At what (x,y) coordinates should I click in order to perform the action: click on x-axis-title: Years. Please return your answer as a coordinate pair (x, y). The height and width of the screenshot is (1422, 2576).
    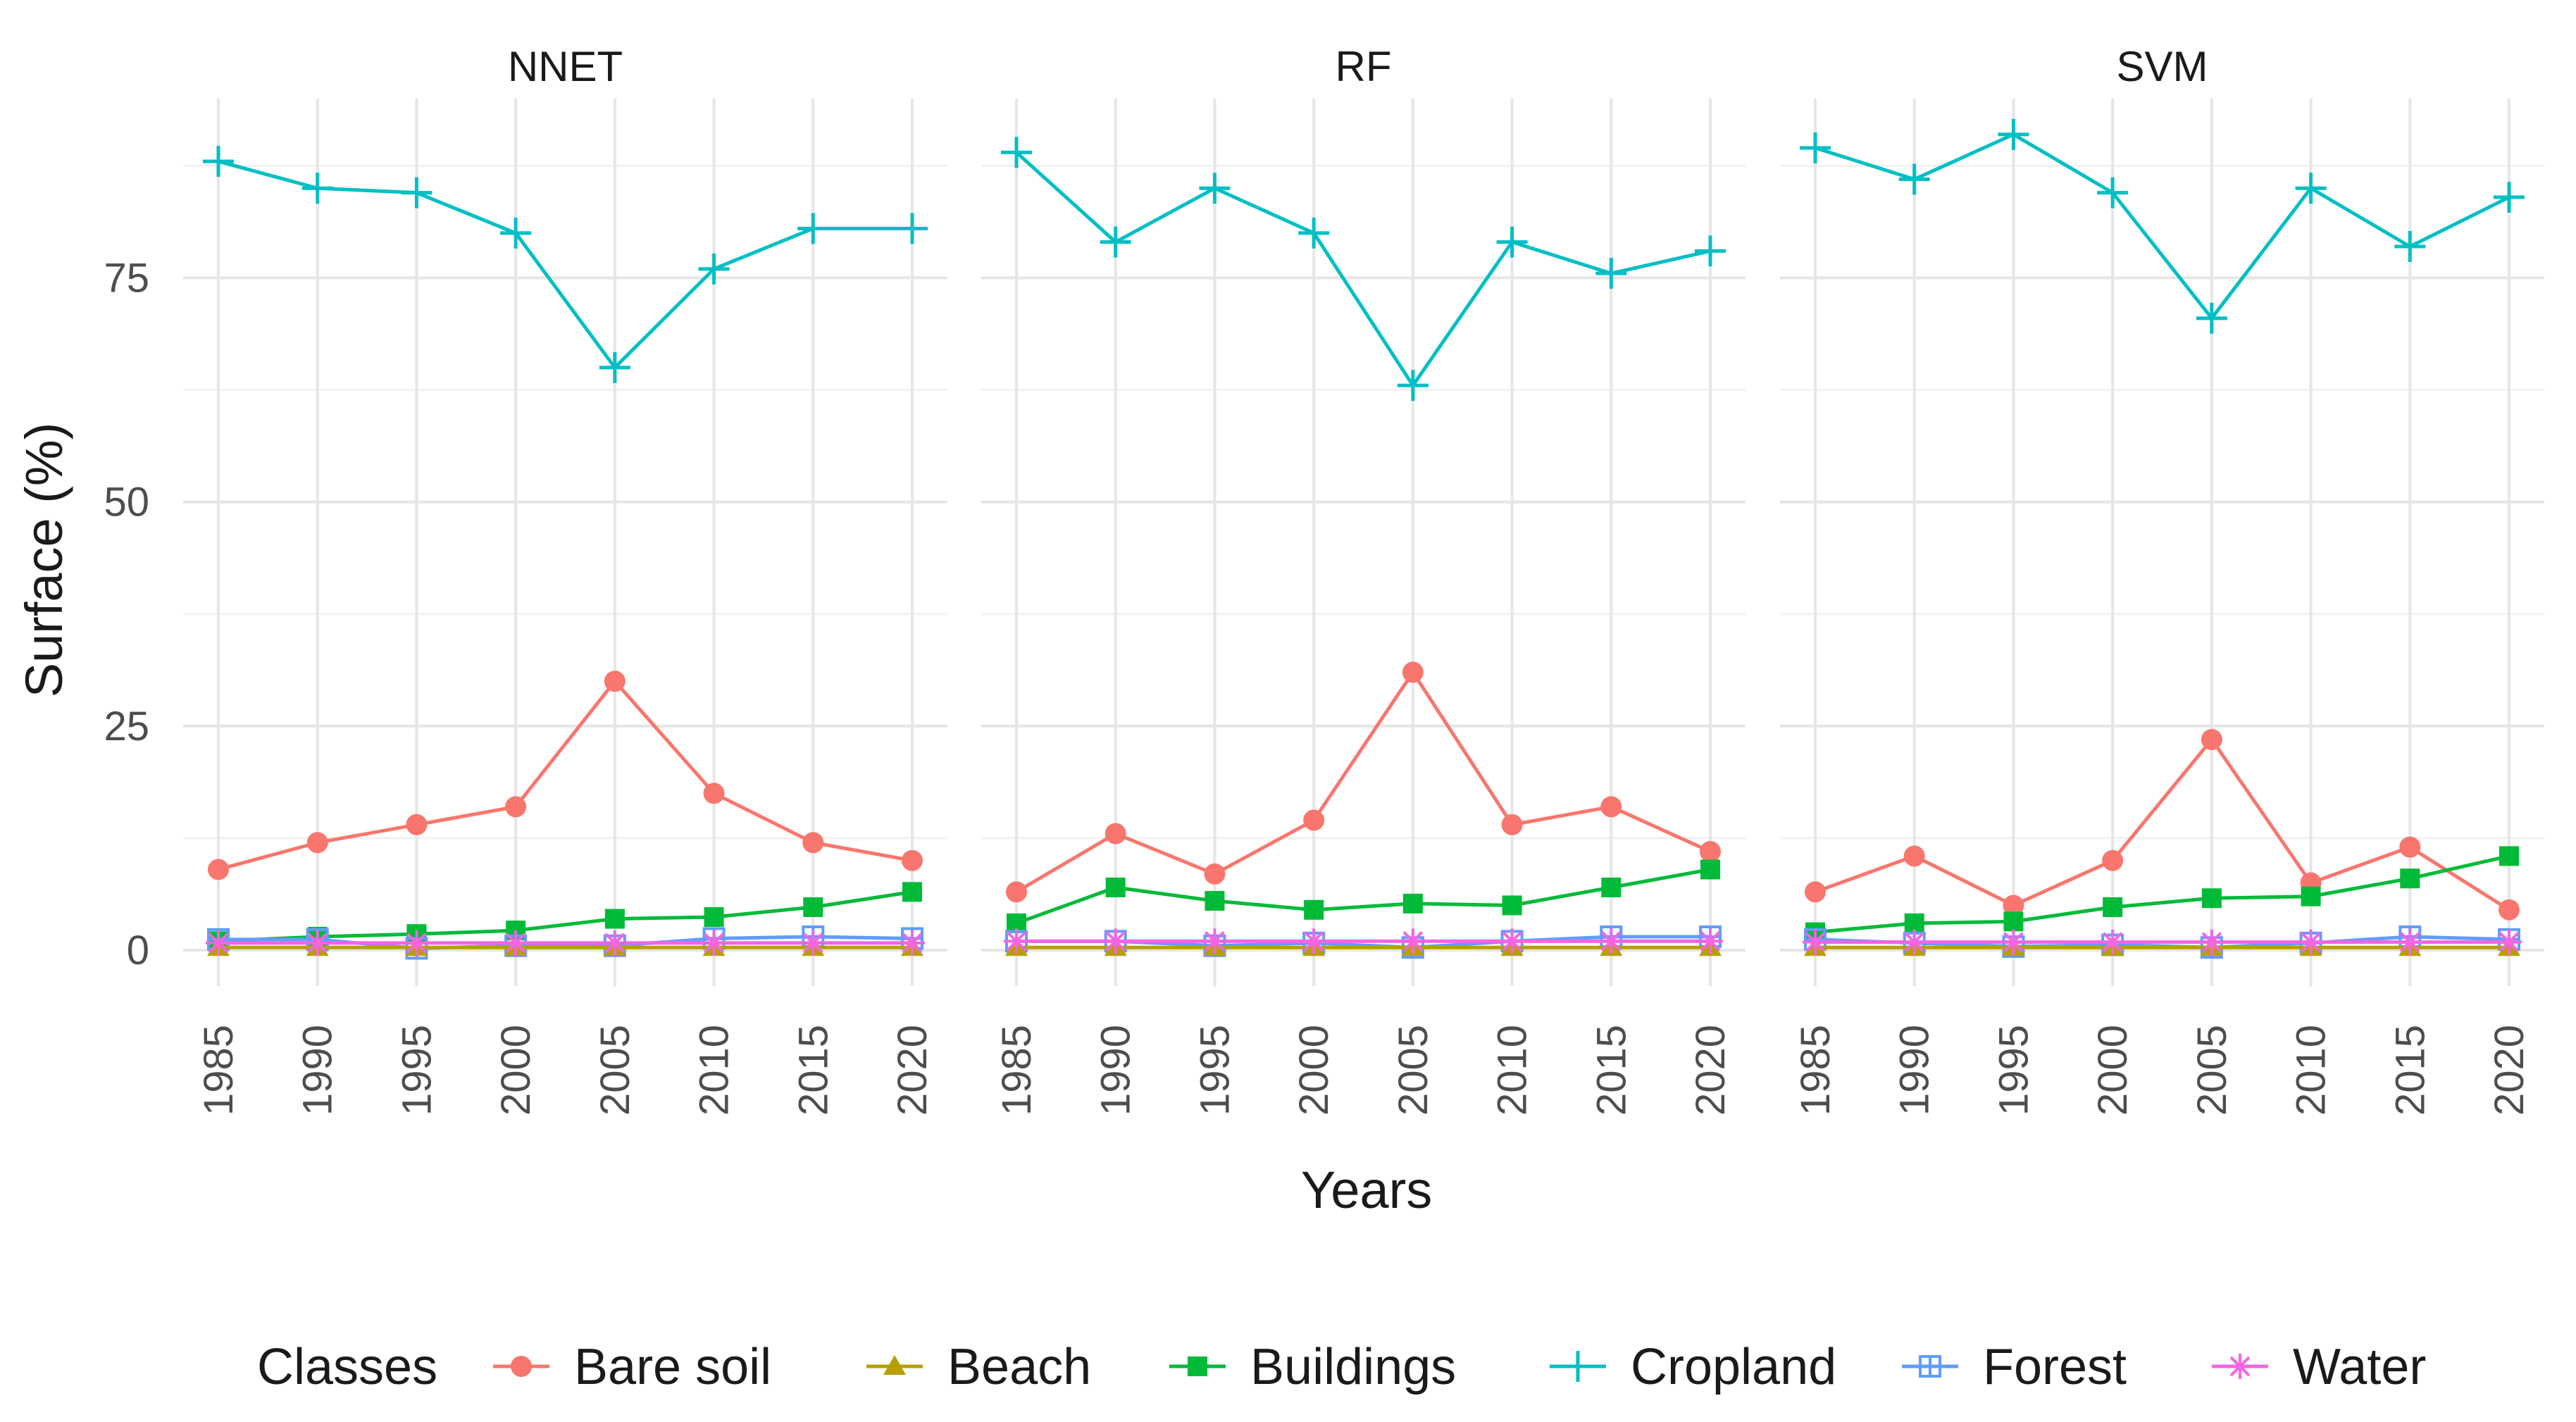
    Looking at the image, I should click on (1367, 1190).